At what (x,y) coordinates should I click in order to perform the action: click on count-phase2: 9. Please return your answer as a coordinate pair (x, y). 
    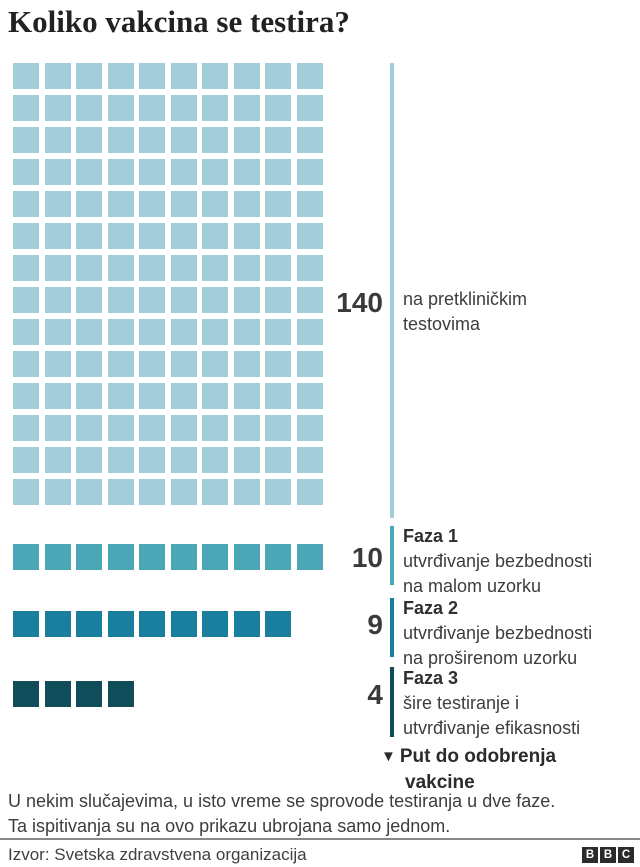
    Looking at the image, I should click on (375, 624).